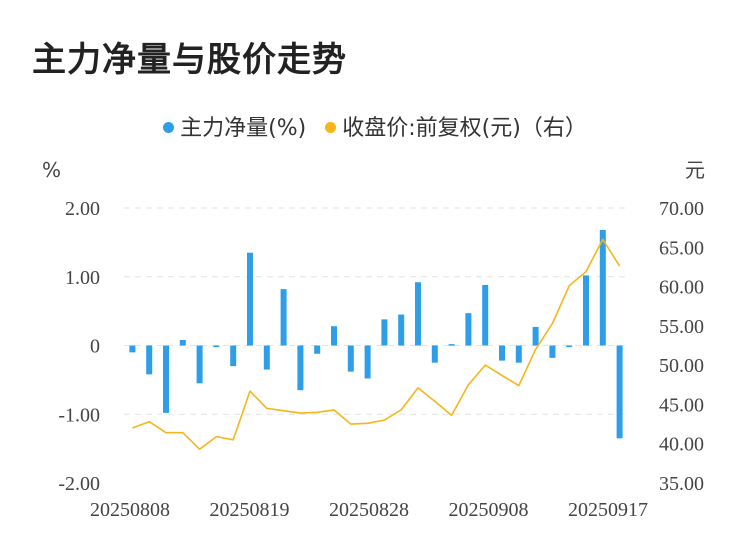 This screenshot has height=558, width=750. I want to click on right-tick-label: 60.00, so click(681, 288).